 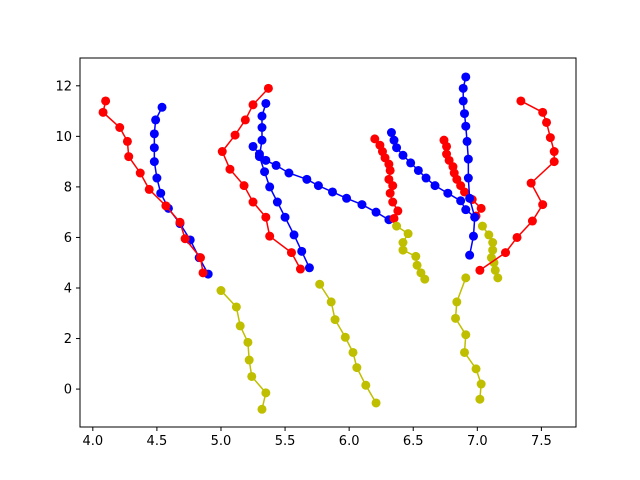 What do you see at coordinates (317, 438) in the screenshot?
I see `x-axis: 4.0 4.5 5.0 5.5 6.0 6.5 7.0 7.5` at bounding box center [317, 438].